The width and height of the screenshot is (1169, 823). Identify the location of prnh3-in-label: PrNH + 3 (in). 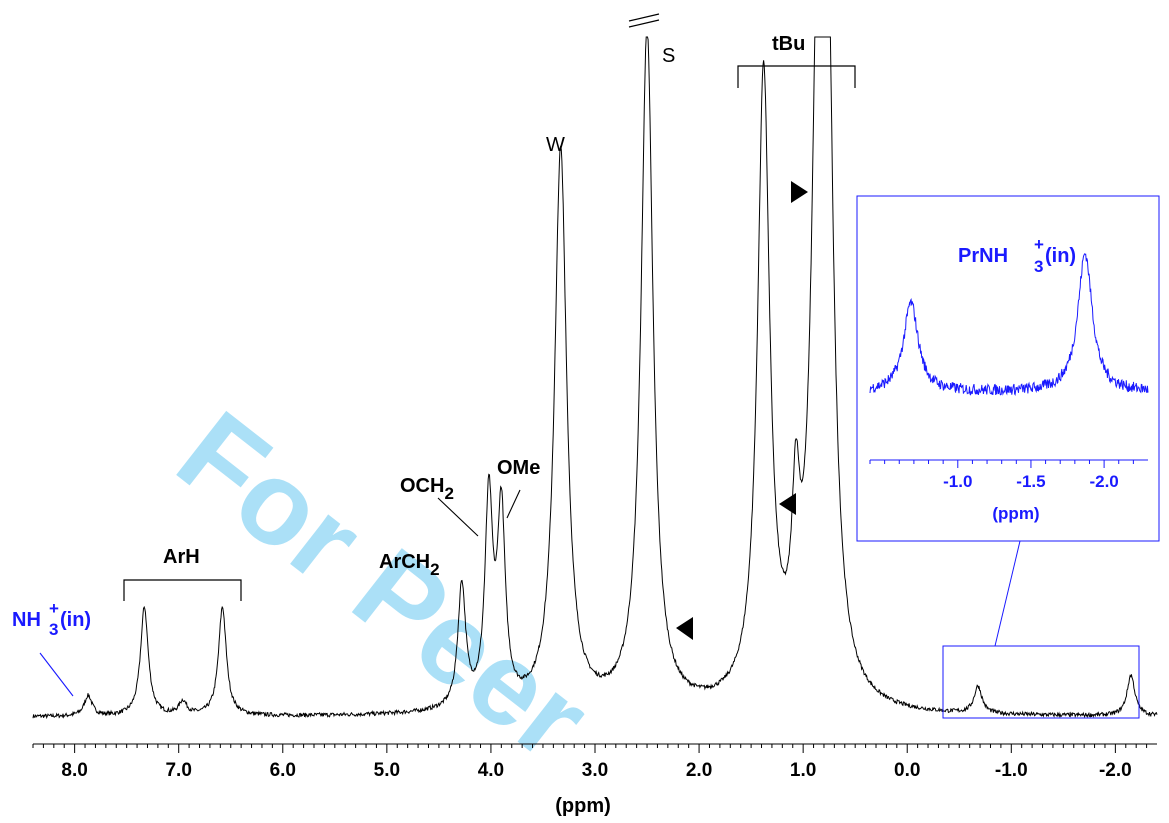
(1017, 255).